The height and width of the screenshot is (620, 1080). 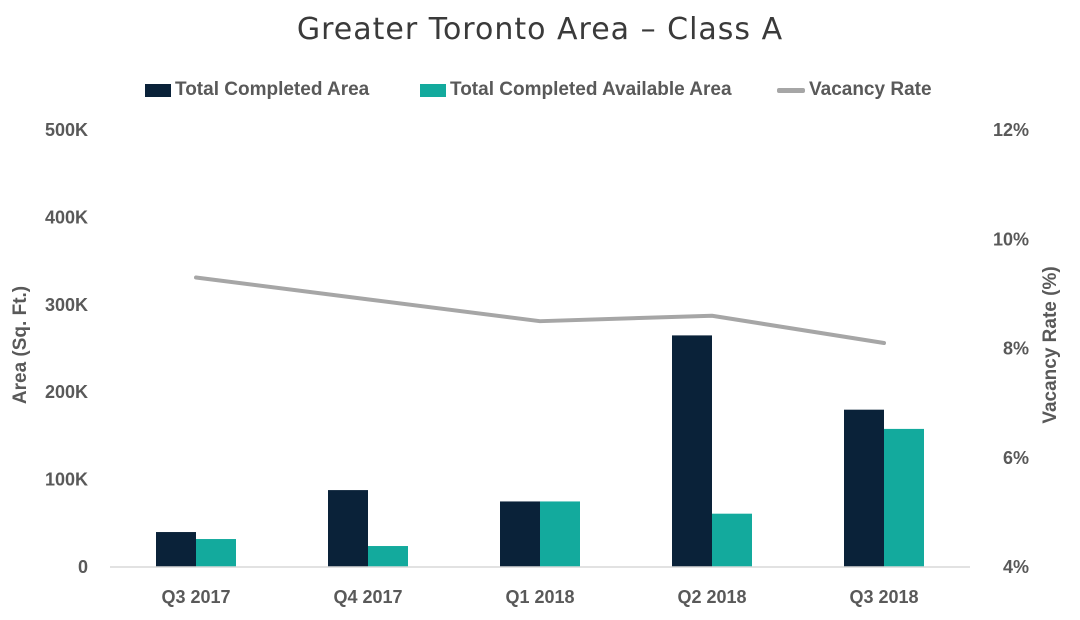 I want to click on y2-tick-label: 10%, so click(x=1011, y=239).